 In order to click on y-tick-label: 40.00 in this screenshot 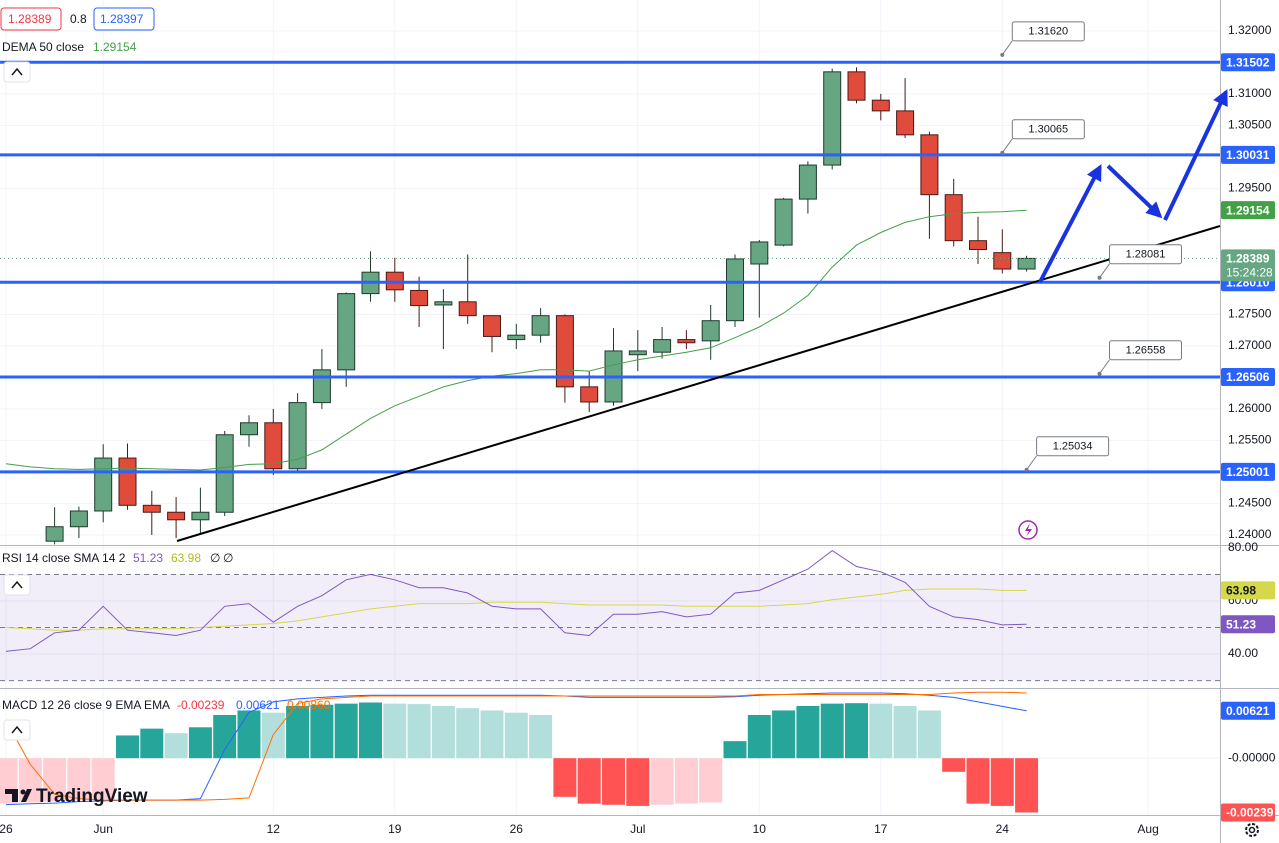, I will do `click(1243, 653)`.